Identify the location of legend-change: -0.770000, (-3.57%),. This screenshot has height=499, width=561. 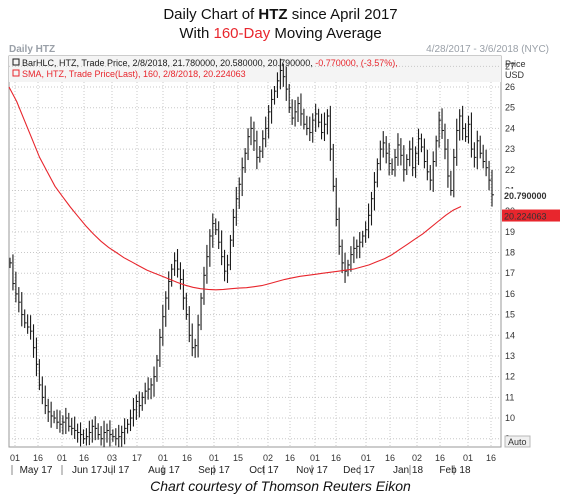
(355, 63).